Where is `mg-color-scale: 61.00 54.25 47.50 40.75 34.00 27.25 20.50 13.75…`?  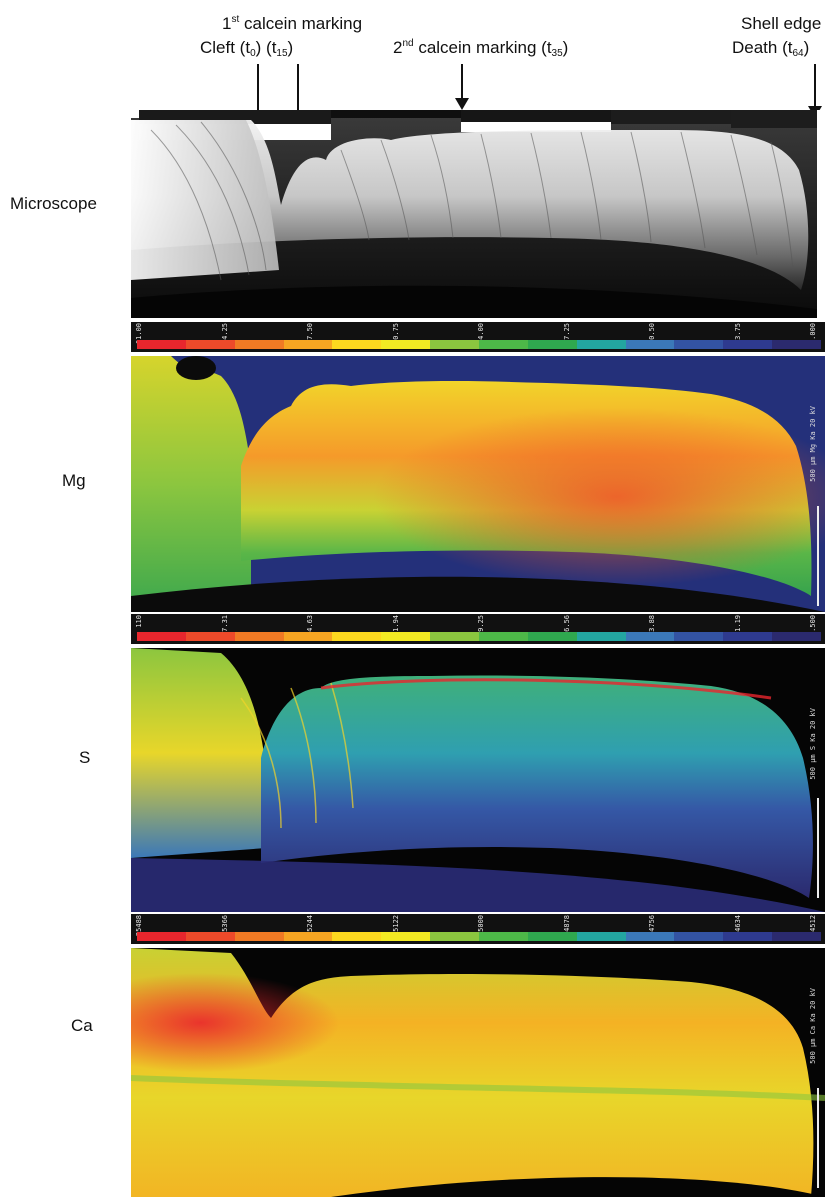
mg-color-scale: 61.00 54.25 47.50 40.75 34.00 27.25 20.50 13.75… is located at coordinates (478, 337).